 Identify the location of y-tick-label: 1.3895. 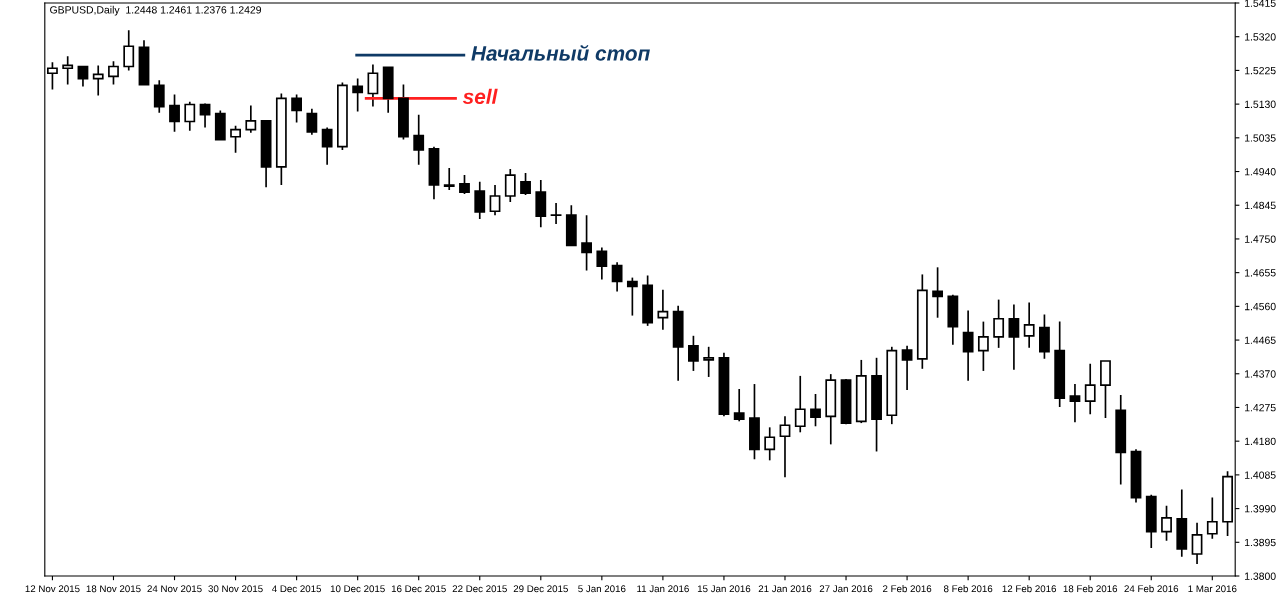
(1260, 542).